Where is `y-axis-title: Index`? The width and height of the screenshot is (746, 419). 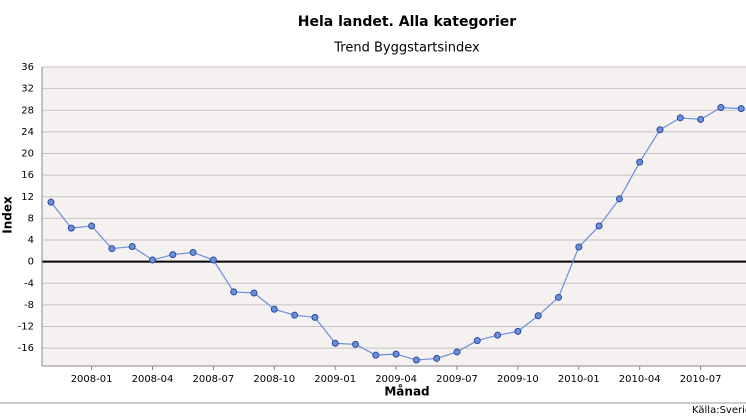 y-axis-title: Index is located at coordinates (8, 215).